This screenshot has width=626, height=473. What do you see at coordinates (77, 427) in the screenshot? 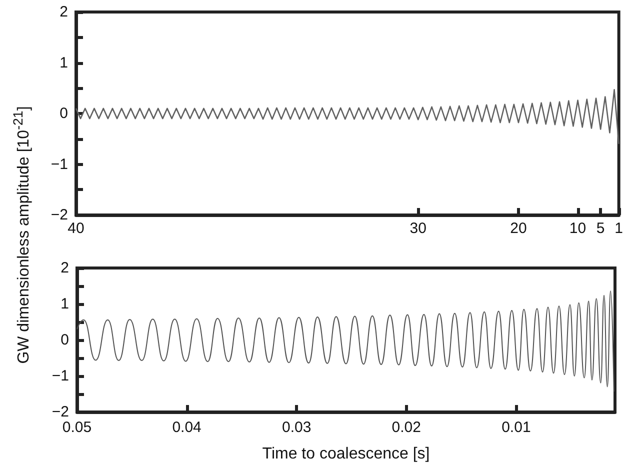
I see `x-tick-label: 0.05` at bounding box center [77, 427].